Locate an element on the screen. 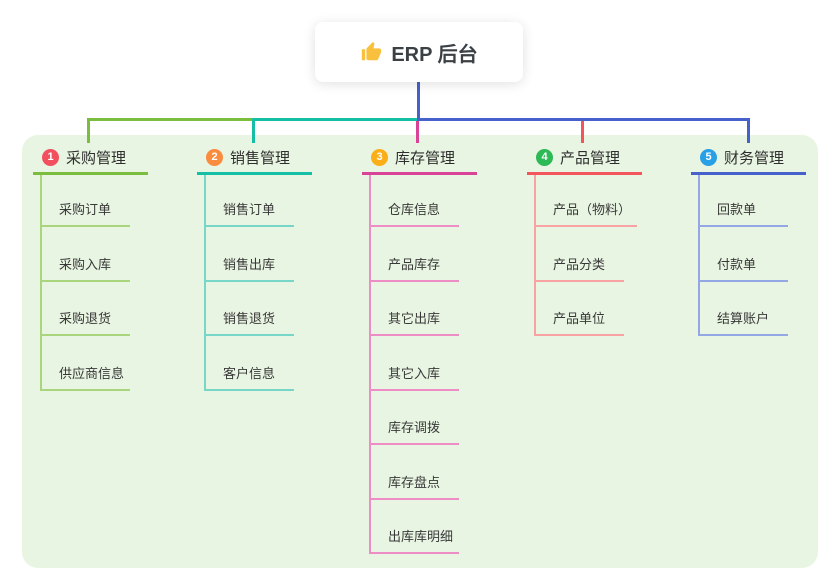  branch-finance: 5 财务管理 回款单 付款单 结算账户 is located at coordinates (748, 239).